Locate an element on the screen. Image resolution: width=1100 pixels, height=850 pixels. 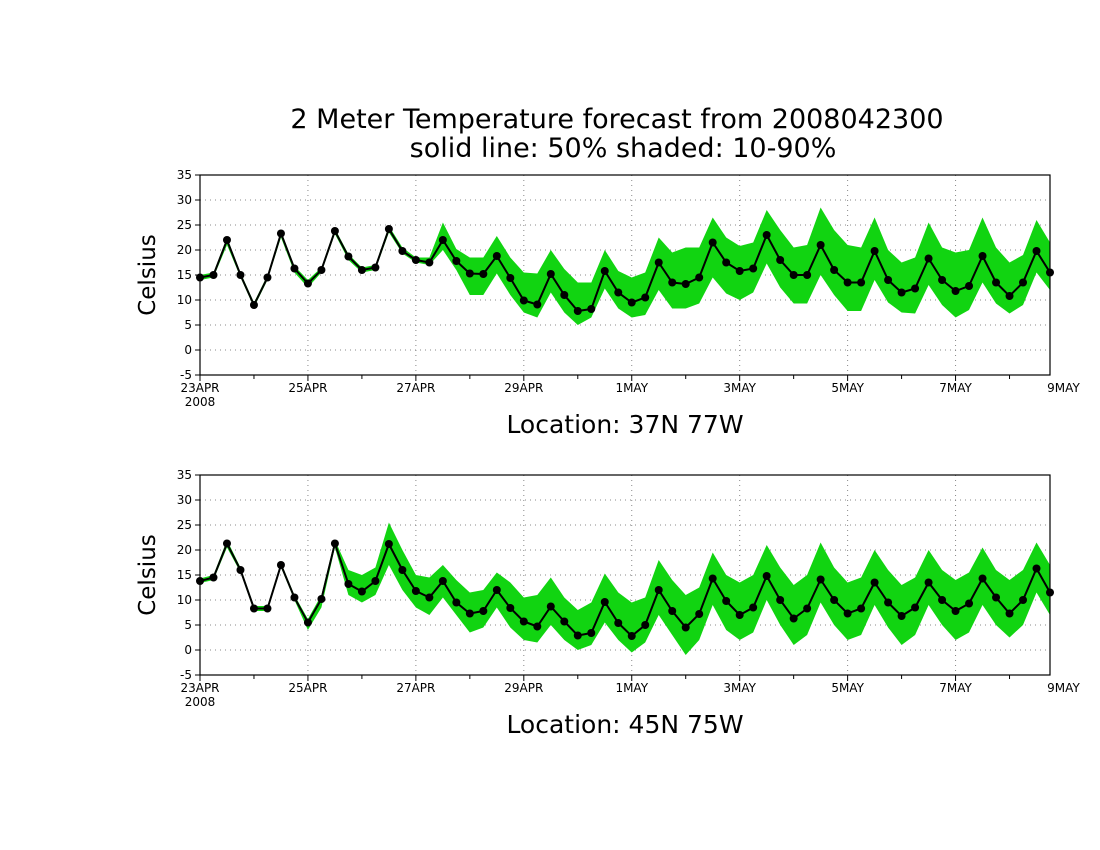
x-tick-label: 29APR is located at coordinates (523, 688).